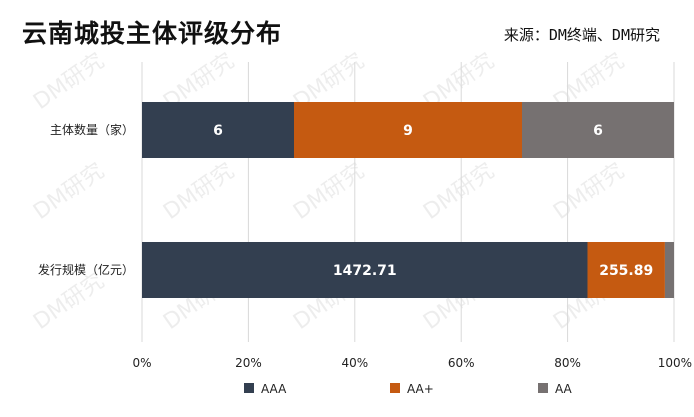 The width and height of the screenshot is (694, 417). What do you see at coordinates (581, 35) in the screenshot?
I see `source-note: 来源：DM终端、DM研究` at bounding box center [581, 35].